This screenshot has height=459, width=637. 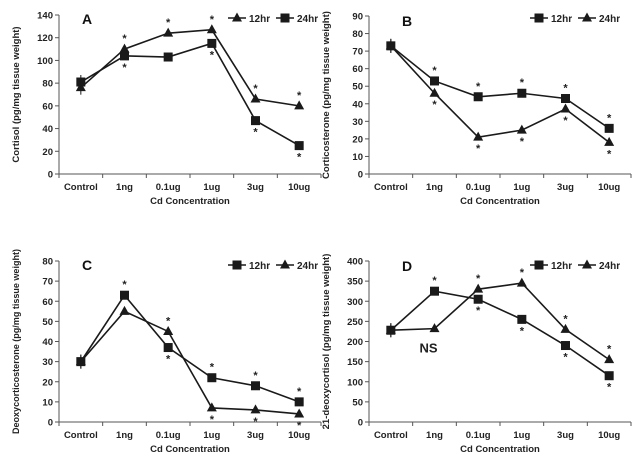 I want to click on panel-letter: C, so click(x=87, y=265).